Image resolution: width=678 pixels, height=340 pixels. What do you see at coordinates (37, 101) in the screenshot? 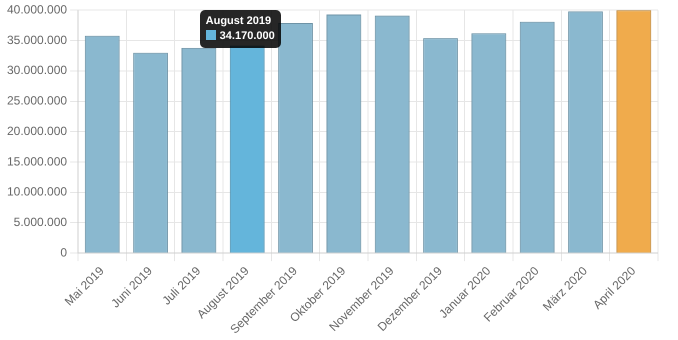
I see `y-tick-label: 25.000.000` at bounding box center [37, 101].